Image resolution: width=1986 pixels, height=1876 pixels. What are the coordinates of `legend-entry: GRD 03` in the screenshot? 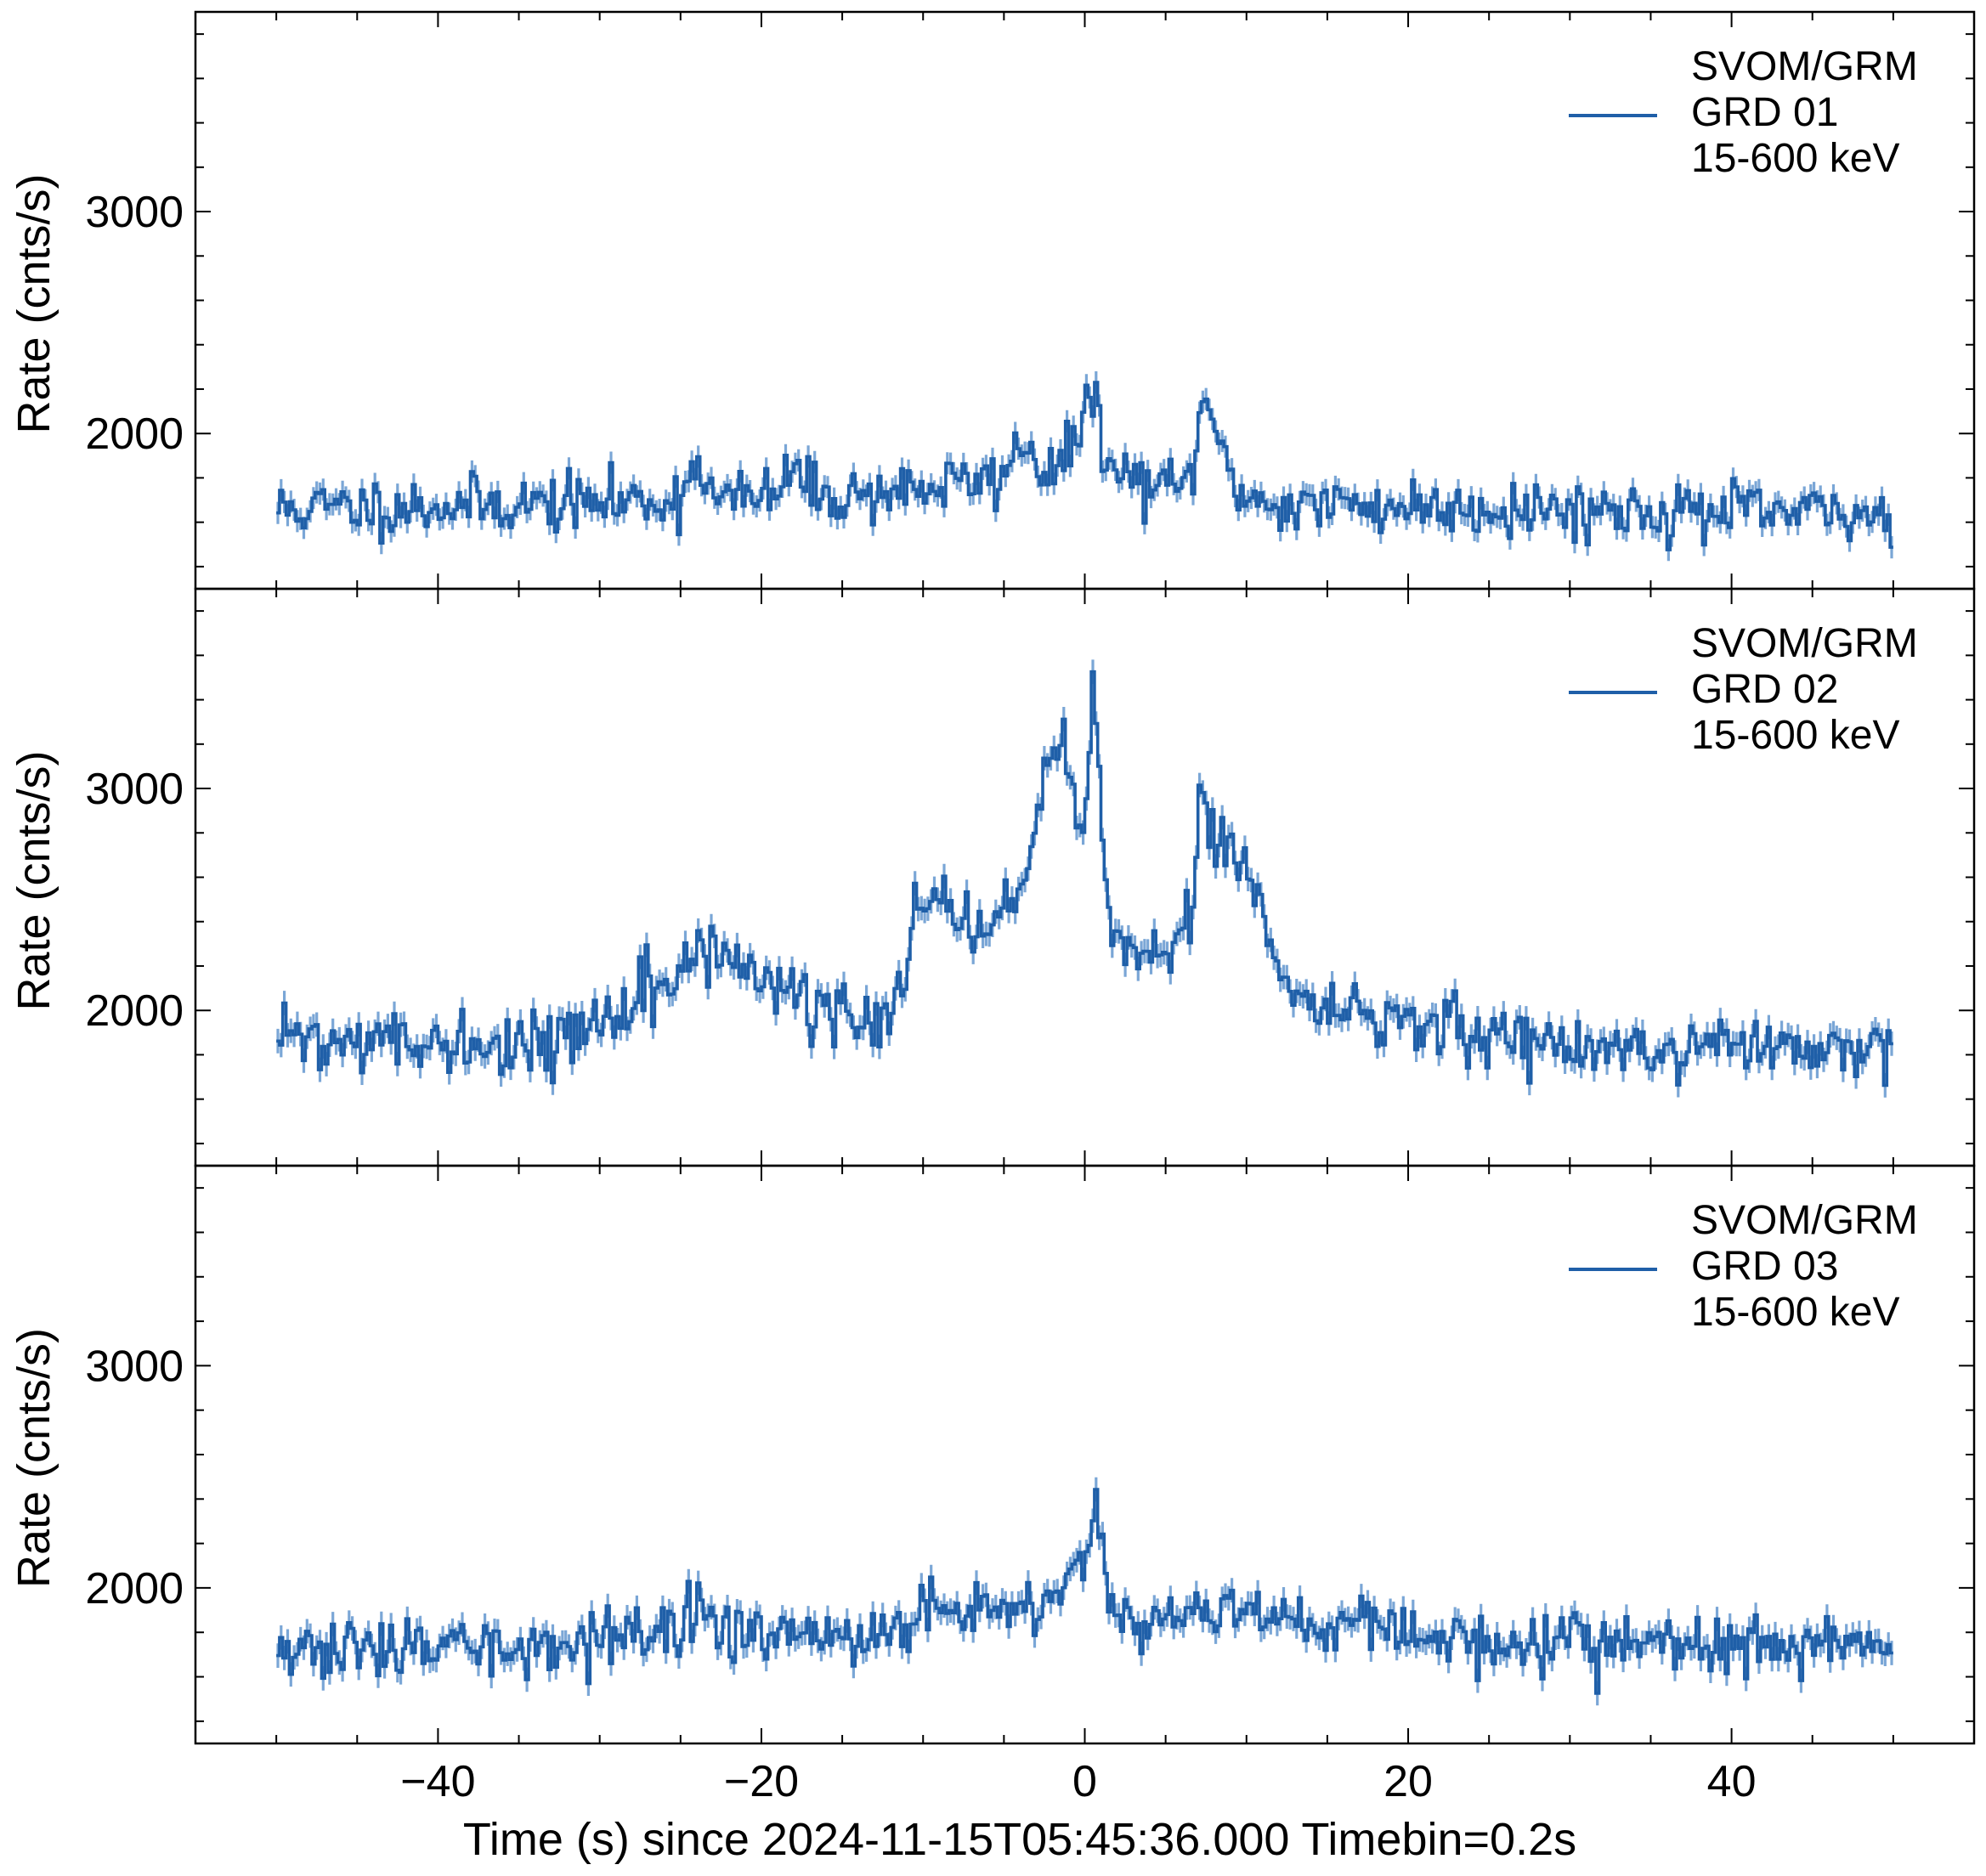 It's located at (1764, 1266).